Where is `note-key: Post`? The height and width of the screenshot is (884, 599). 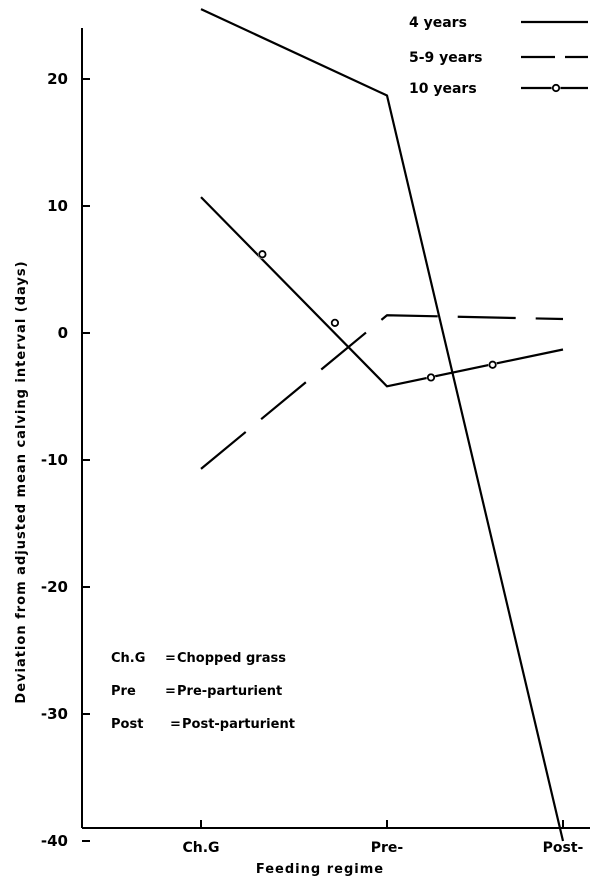
note-key: Post is located at coordinates (127, 724).